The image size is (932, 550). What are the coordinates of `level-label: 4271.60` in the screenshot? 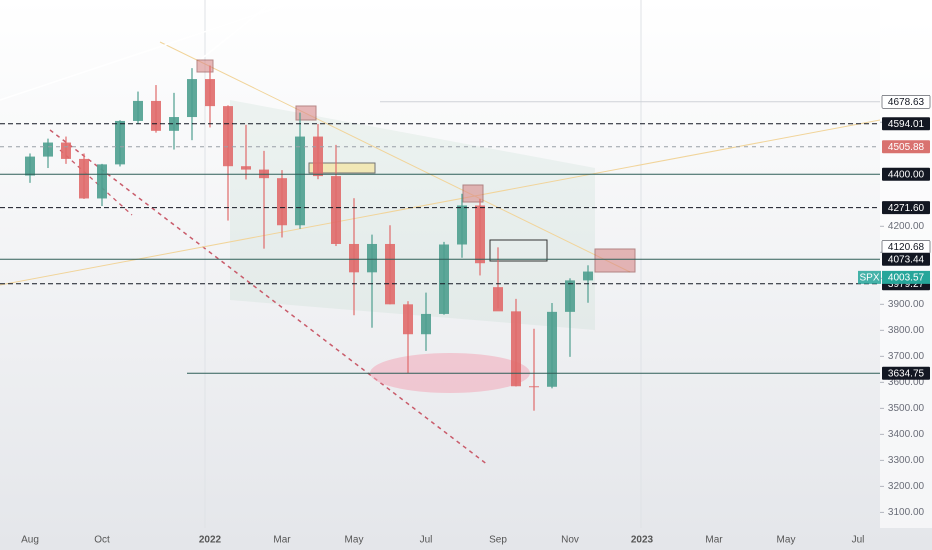 It's located at (906, 208).